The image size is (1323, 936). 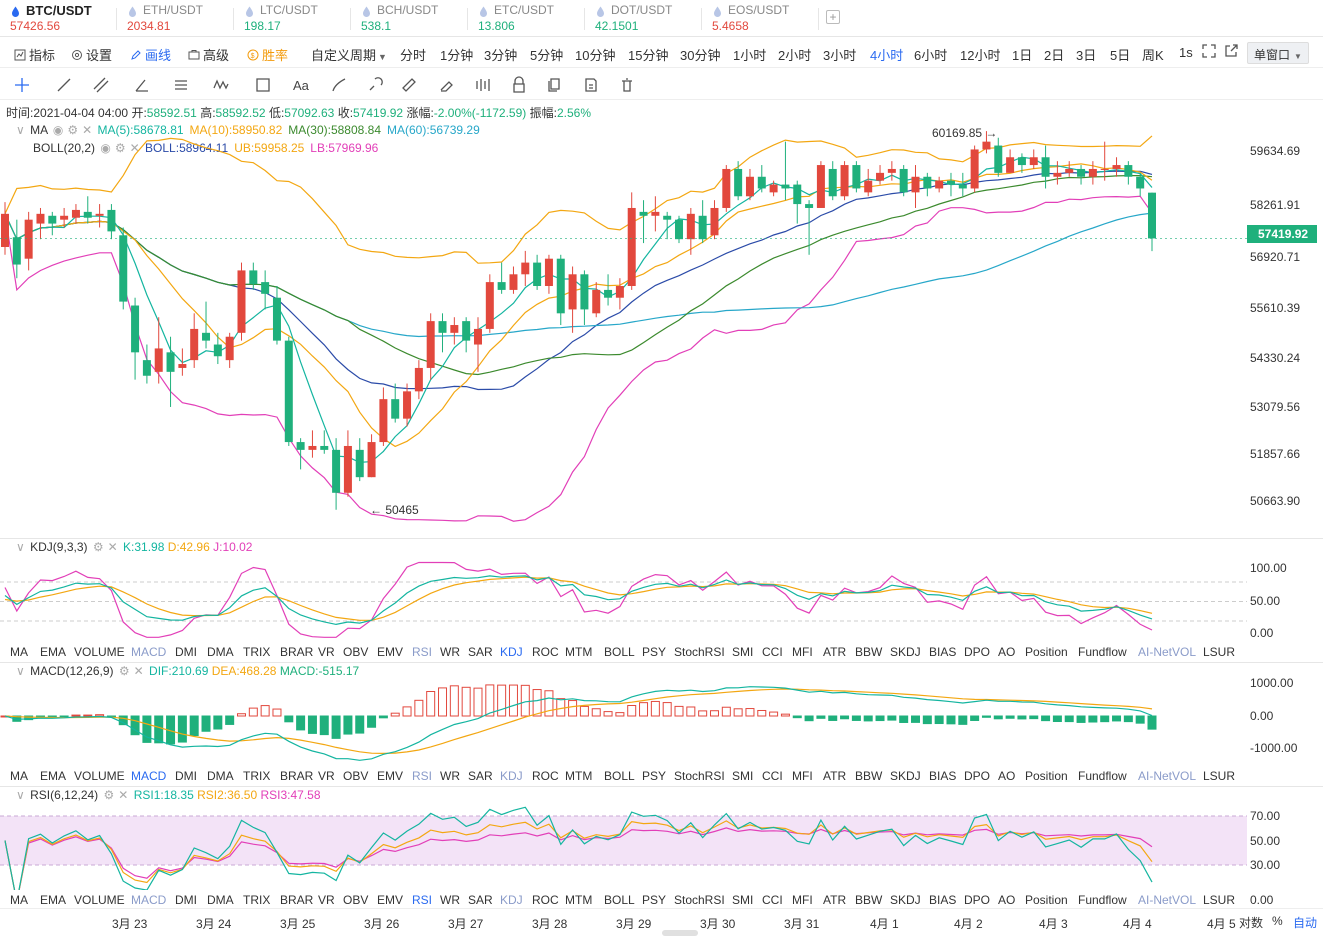 What do you see at coordinates (375, 85) in the screenshot?
I see `magnet-icon` at bounding box center [375, 85].